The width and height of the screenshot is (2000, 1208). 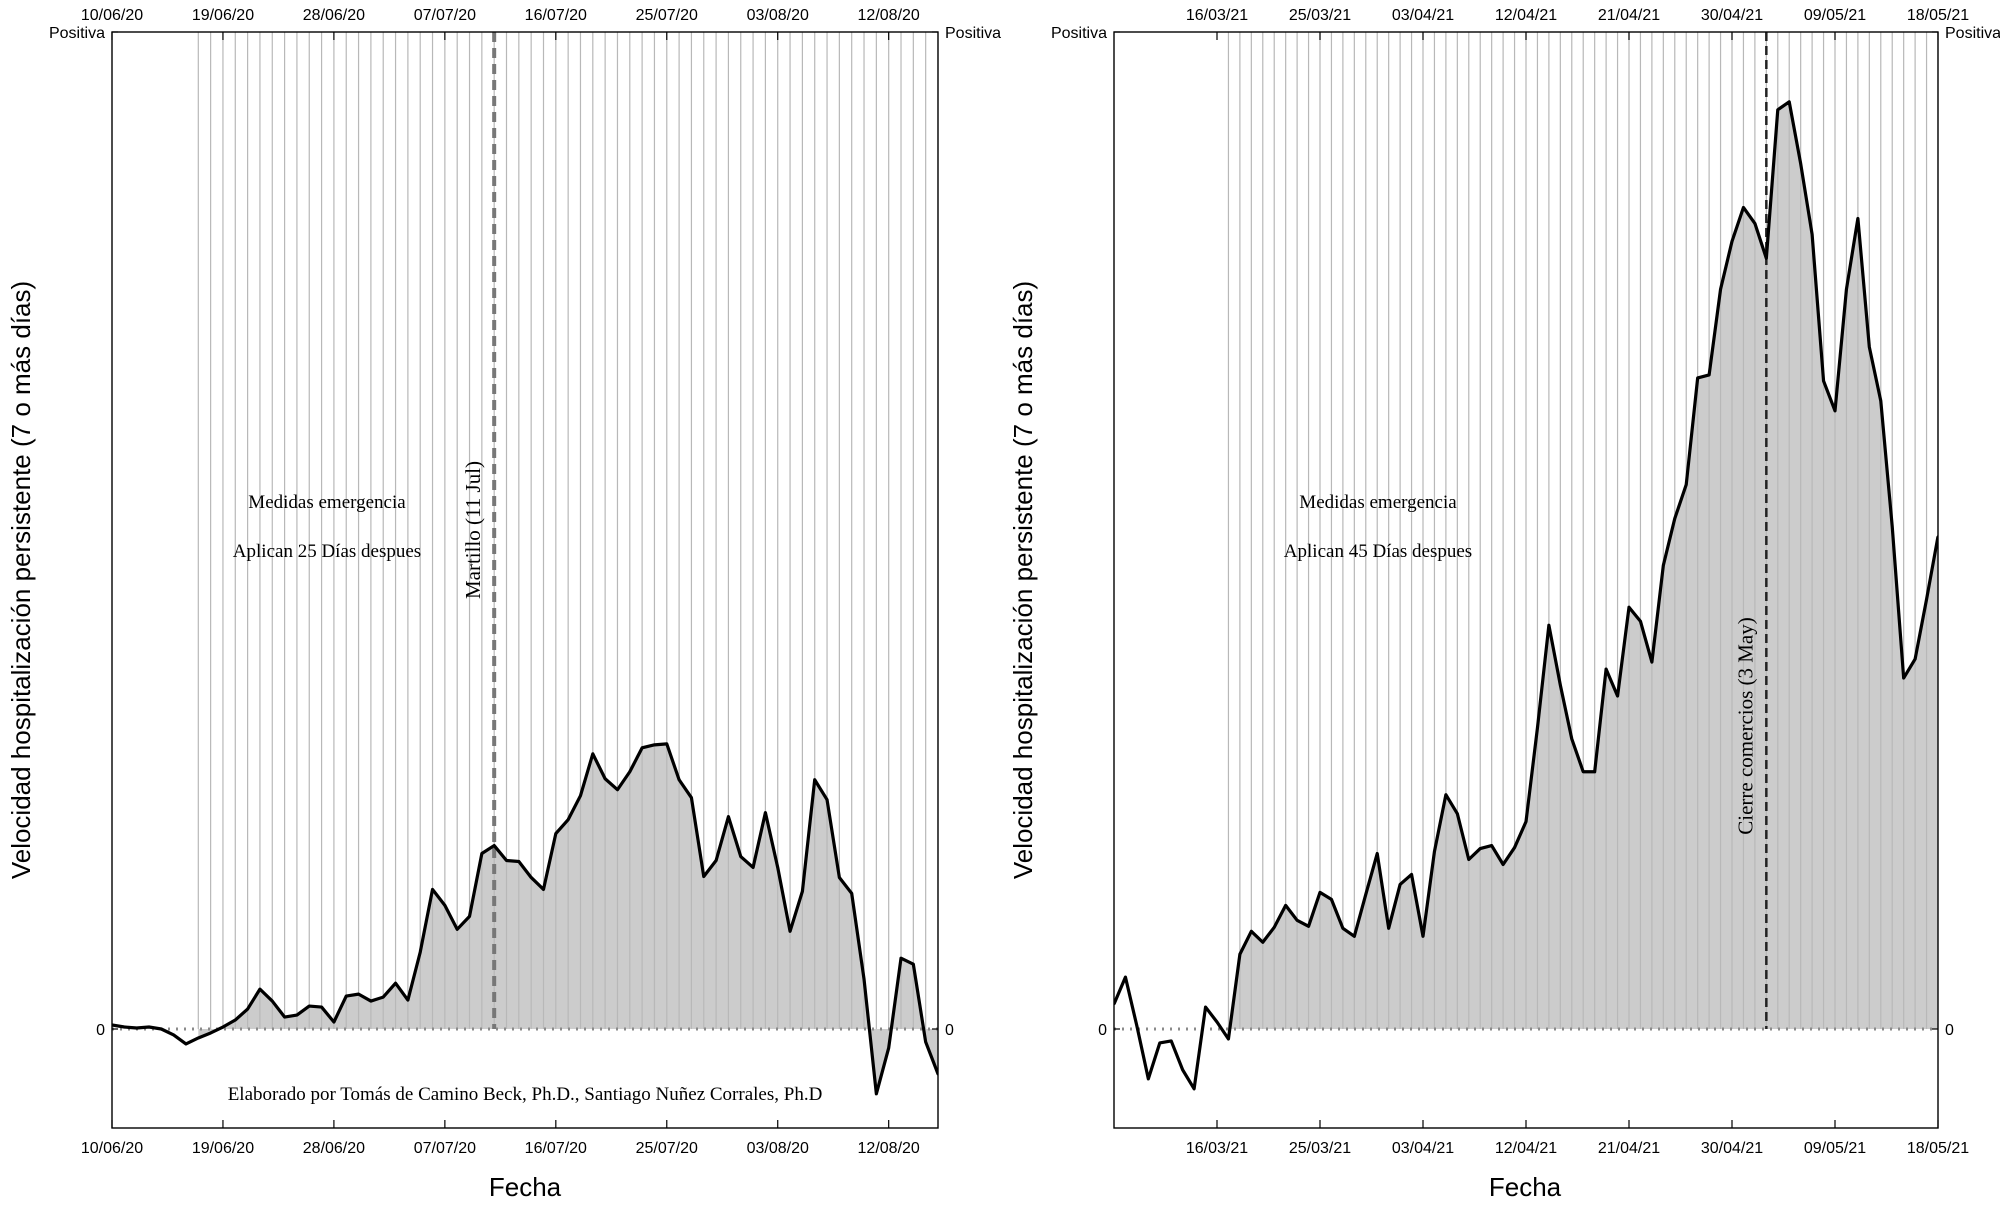 I want to click on x-tick-label-top: 25/07/20, so click(x=667, y=15).